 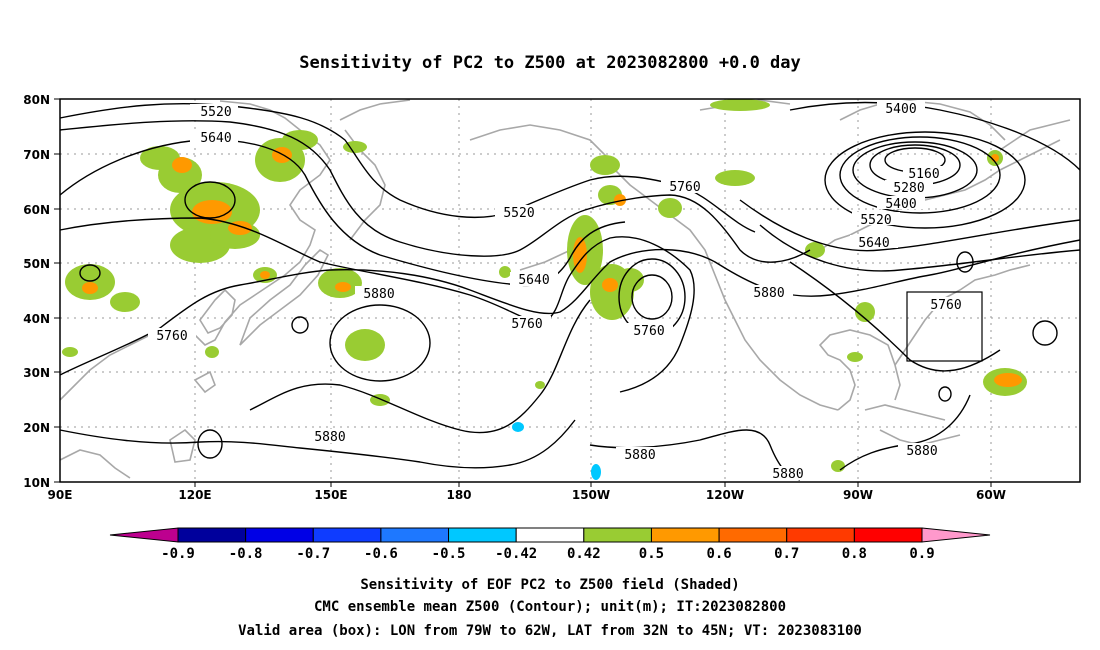 I want to click on lat-label: 20N, so click(x=36, y=428).